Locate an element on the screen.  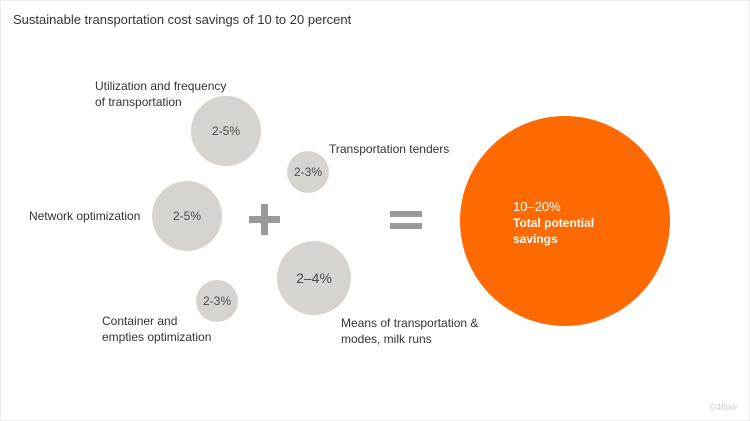
total-savings-label: Total potential savings is located at coordinates (554, 231).